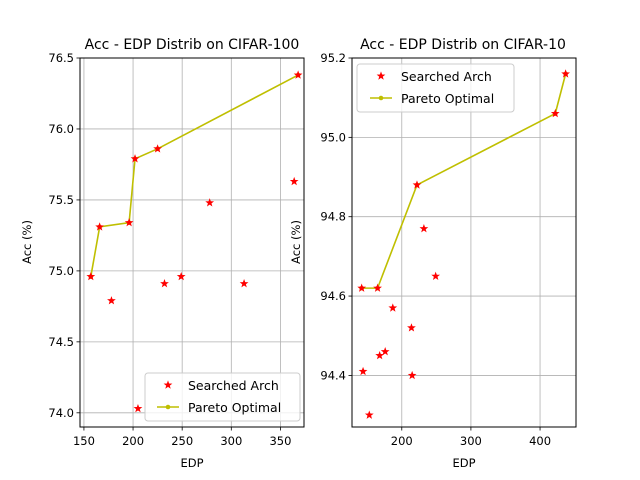  What do you see at coordinates (333, 296) in the screenshot?
I see `y-tick-label: 94.6` at bounding box center [333, 296].